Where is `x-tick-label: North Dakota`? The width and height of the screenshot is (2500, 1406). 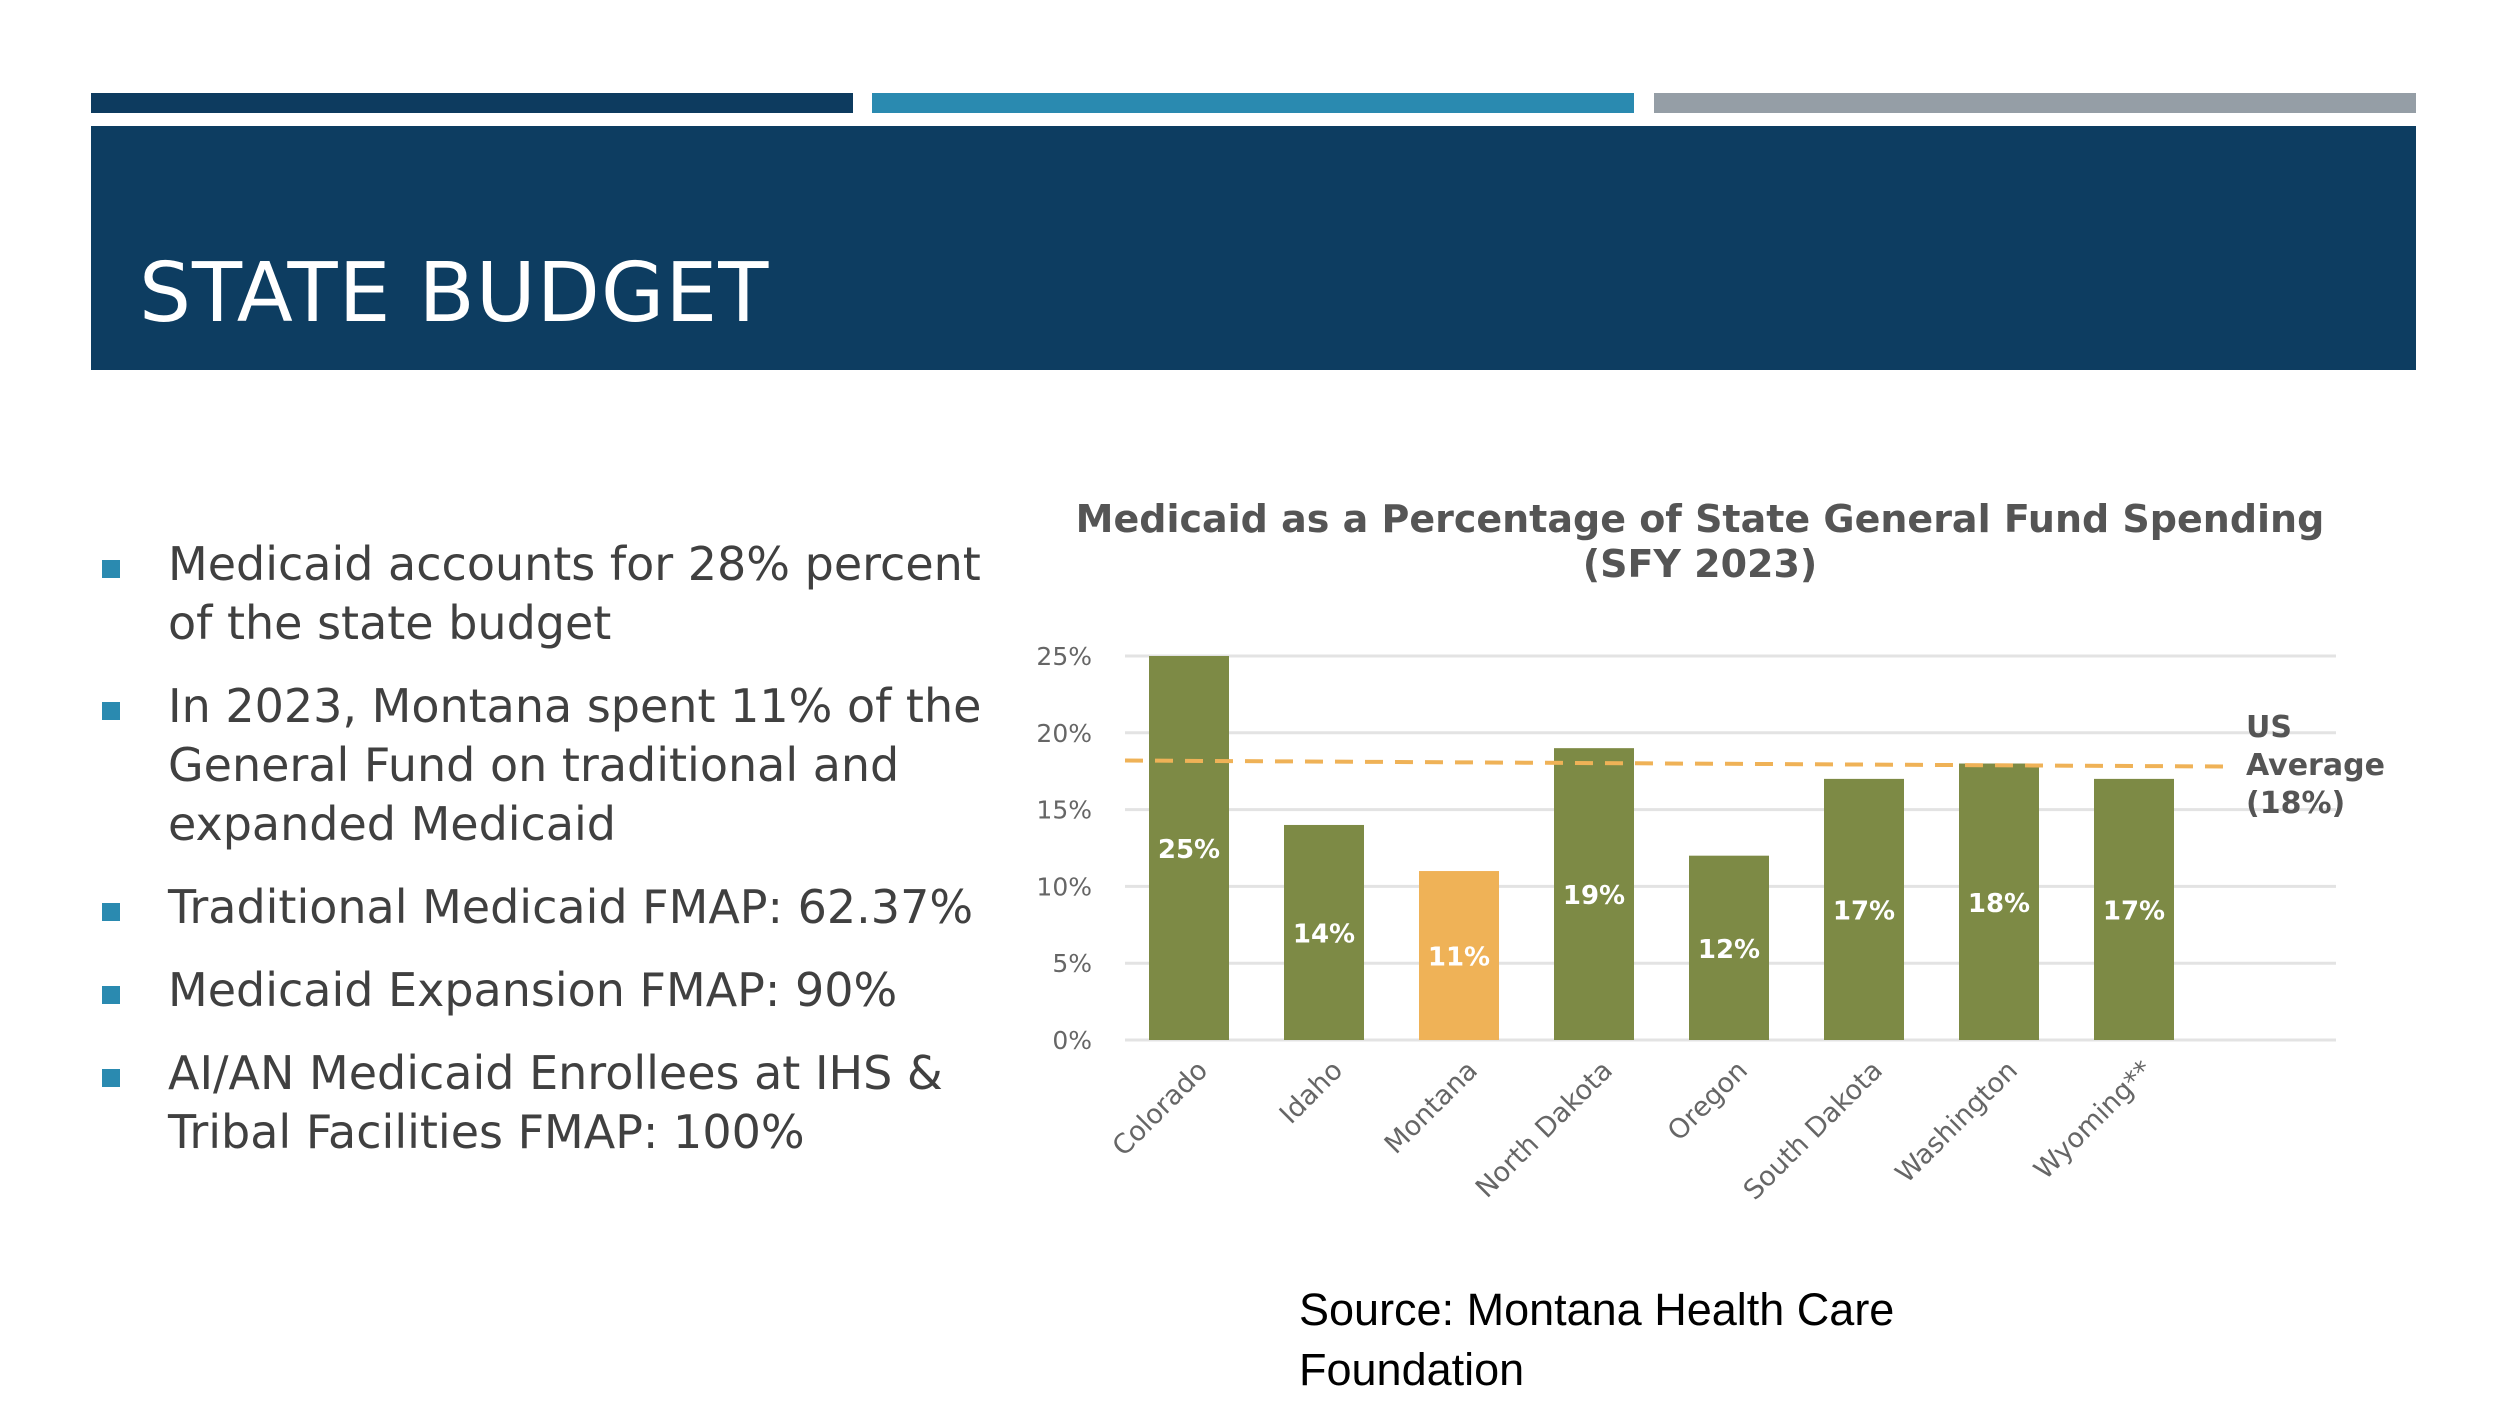
x-tick-label: North Dakota is located at coordinates (1544, 1129).